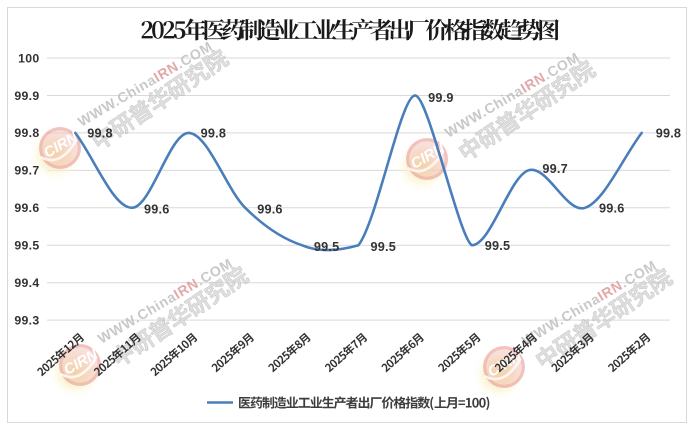 The height and width of the screenshot is (437, 696). What do you see at coordinates (26, 283) in the screenshot?
I see `svg-text: 99.4` at bounding box center [26, 283].